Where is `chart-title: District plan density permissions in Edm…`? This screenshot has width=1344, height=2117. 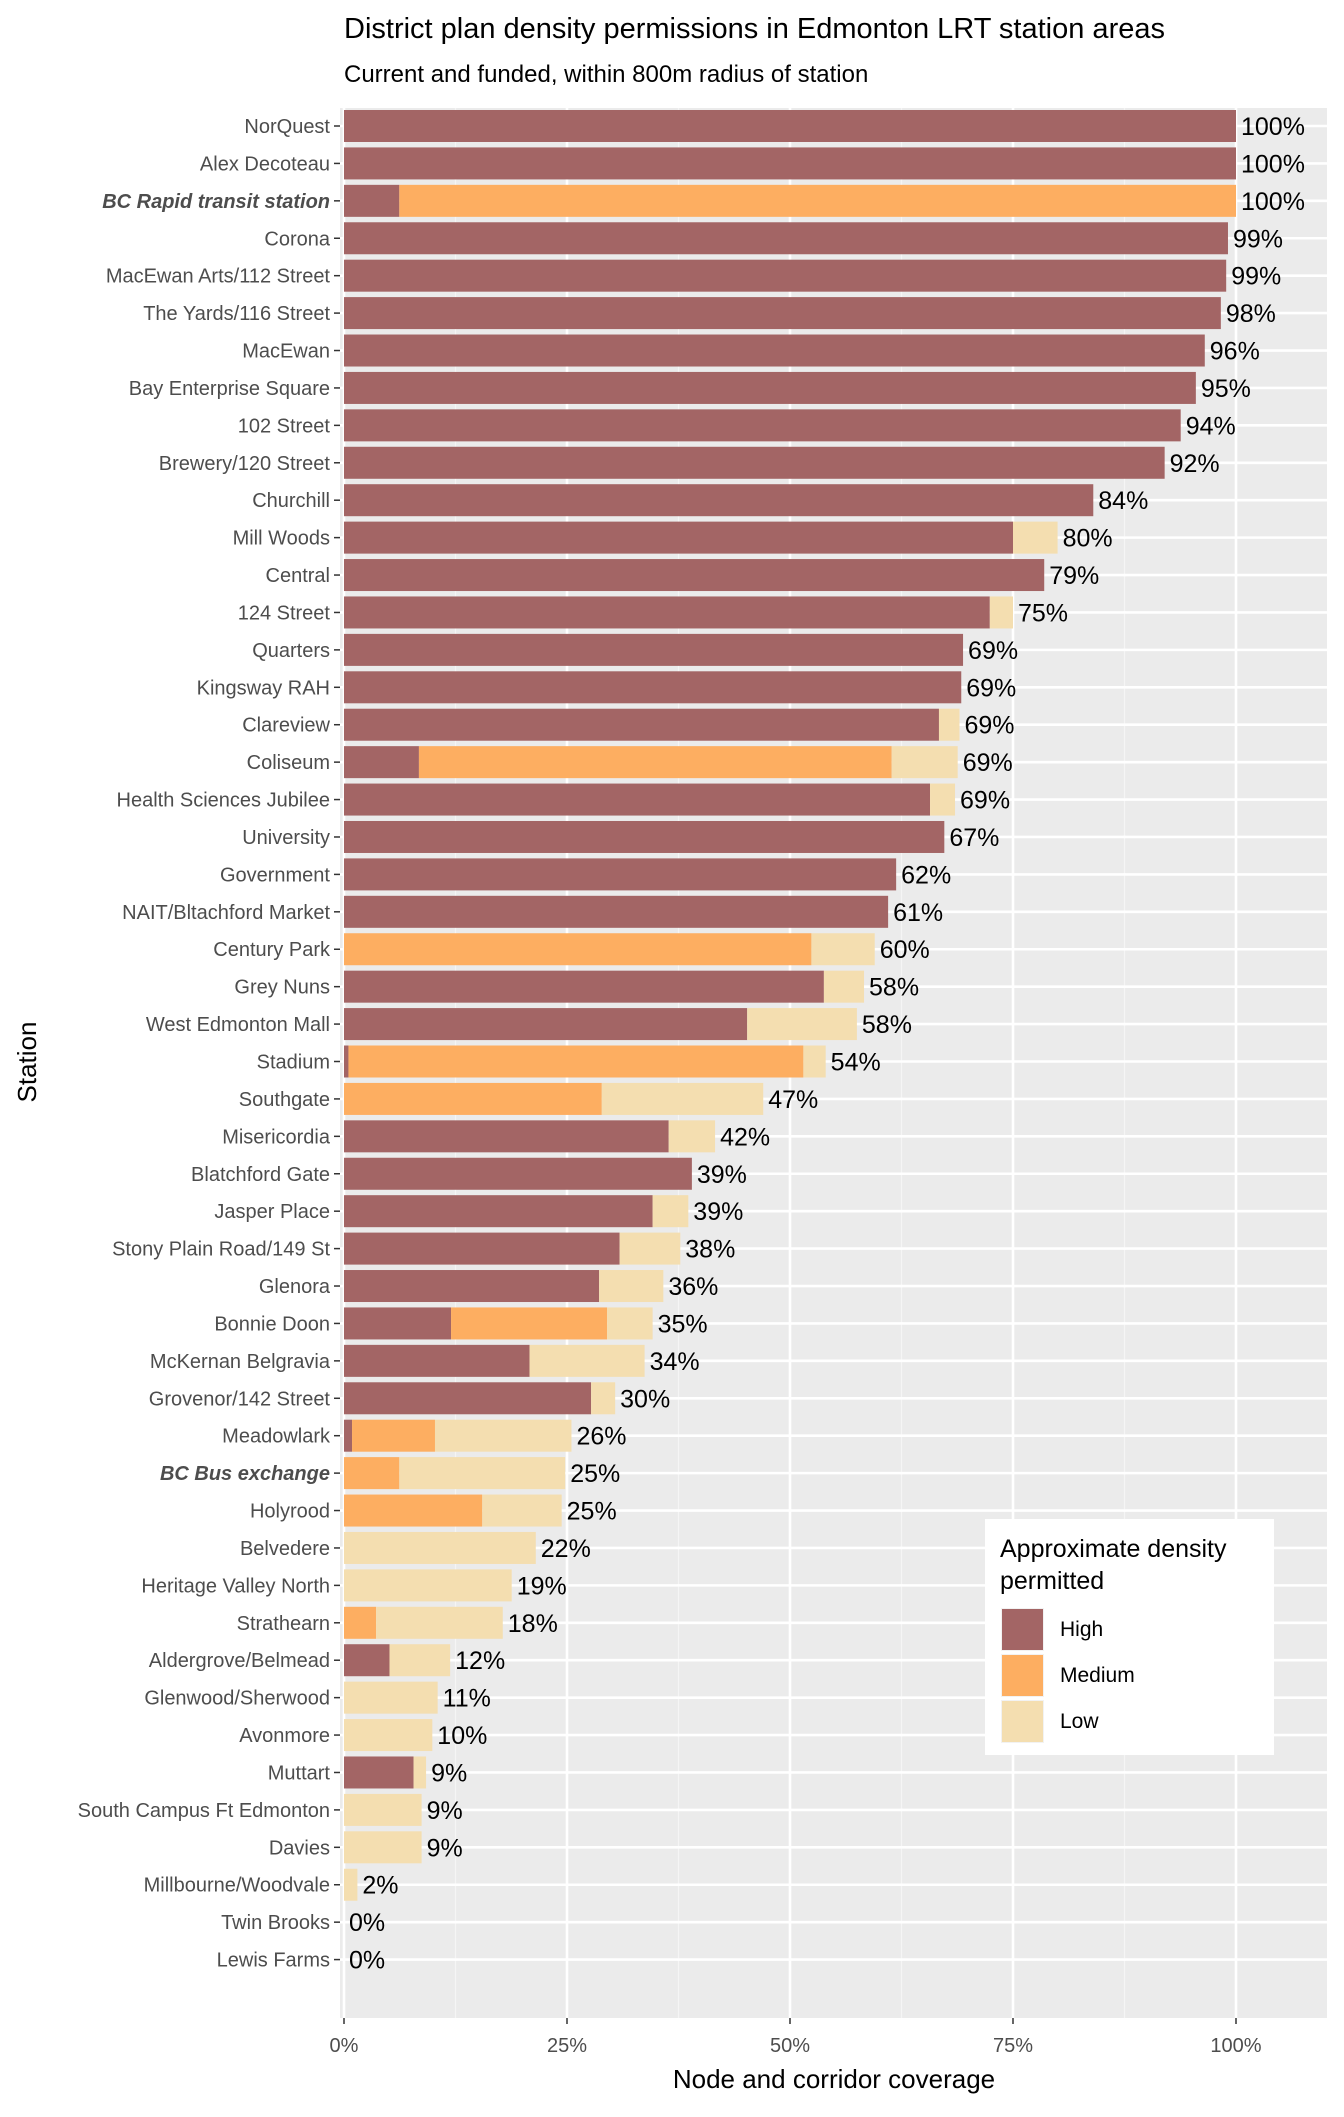
chart-title: District plan density permissions in Edm… is located at coordinates (754, 29).